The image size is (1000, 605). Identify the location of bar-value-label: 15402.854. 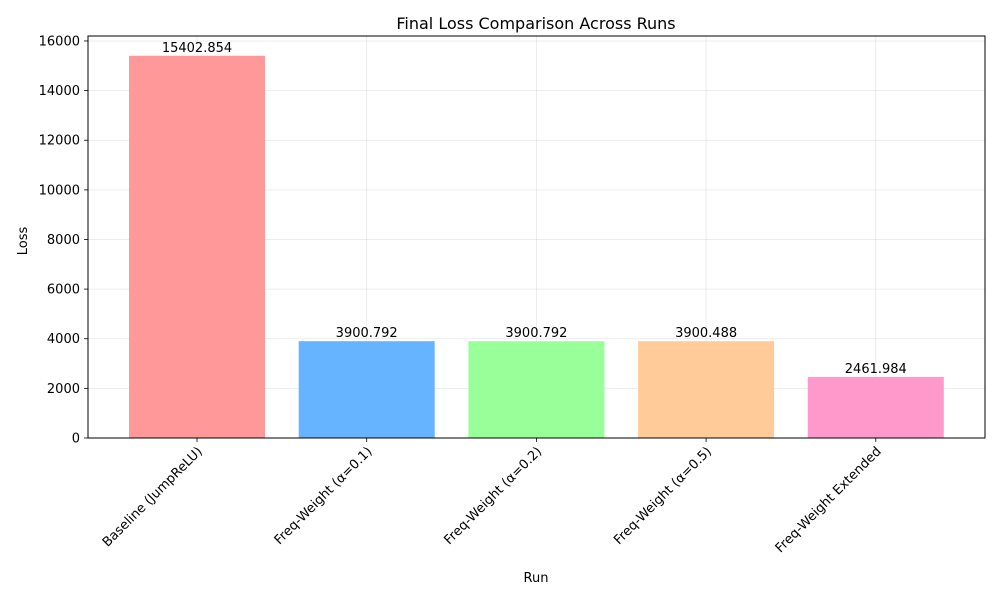
(197, 48).